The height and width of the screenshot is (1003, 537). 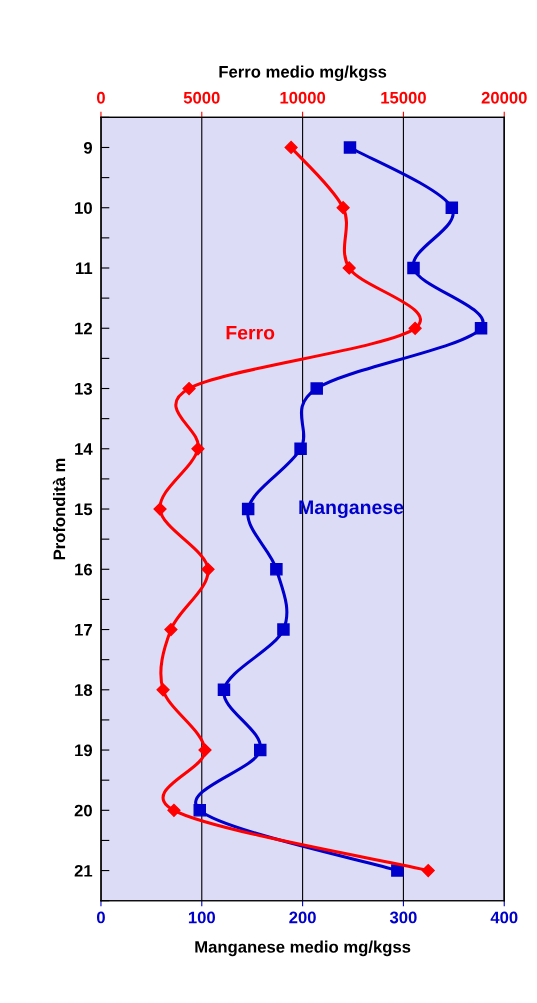 What do you see at coordinates (83, 870) in the screenshot?
I see `y-tick-label: 21` at bounding box center [83, 870].